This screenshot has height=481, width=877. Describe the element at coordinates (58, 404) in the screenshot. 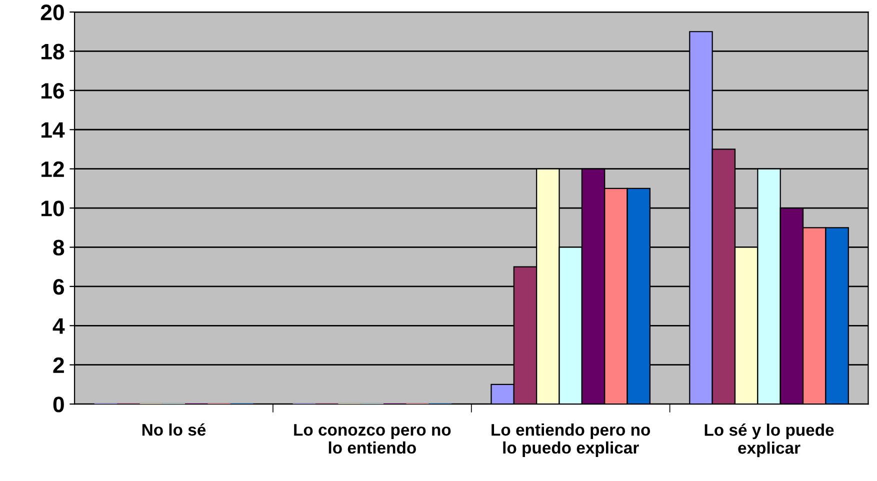

I see `y-tick-label: 0` at that location.